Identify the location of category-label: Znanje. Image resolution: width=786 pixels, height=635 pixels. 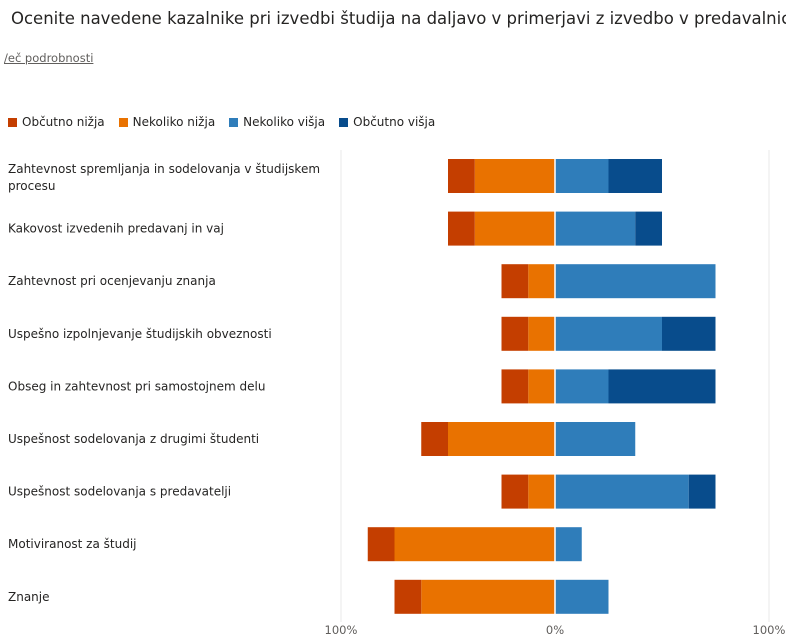
(29, 597).